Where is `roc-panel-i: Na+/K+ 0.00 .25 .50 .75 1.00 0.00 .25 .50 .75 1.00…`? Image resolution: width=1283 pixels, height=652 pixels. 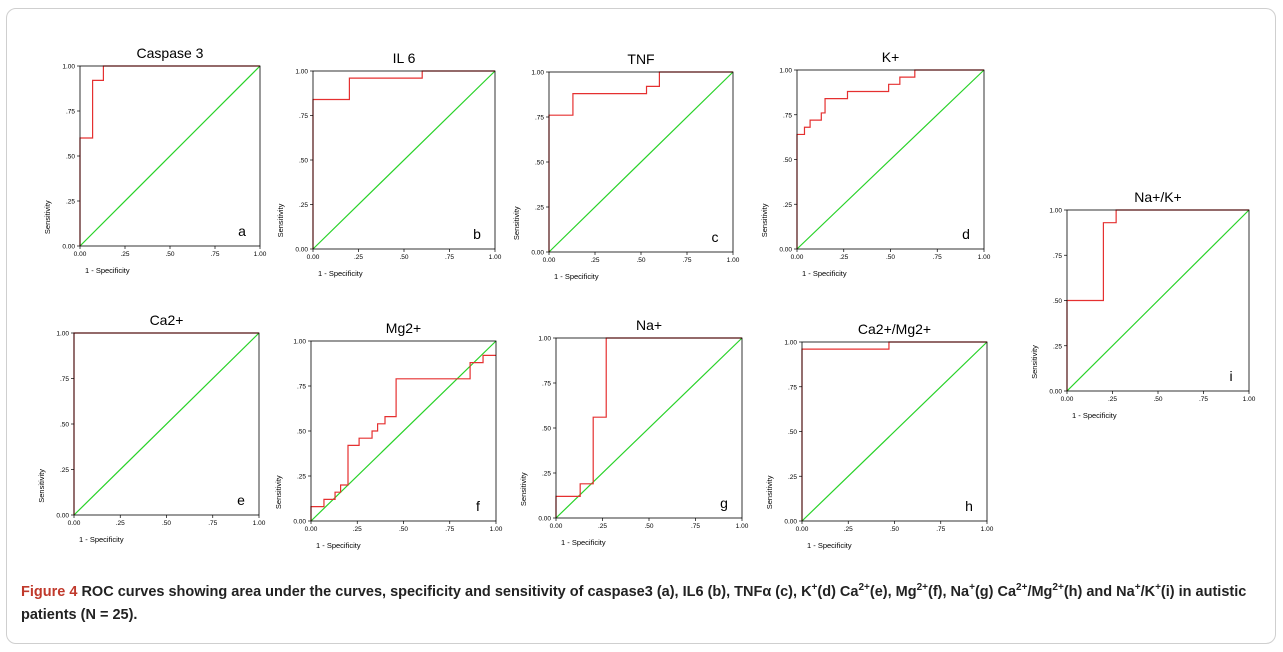
roc-panel-i: Na+/K+ 0.00 .25 .50 .75 1.00 0.00 .25 .50 .75 1.00… is located at coordinates (1143, 304).